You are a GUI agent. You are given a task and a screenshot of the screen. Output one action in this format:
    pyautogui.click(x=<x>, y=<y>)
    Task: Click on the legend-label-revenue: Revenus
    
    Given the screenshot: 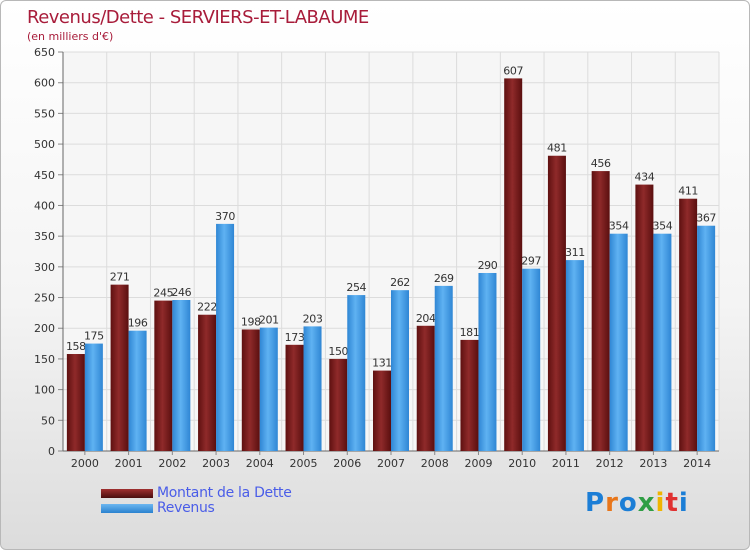 What is the action you would take?
    pyautogui.click(x=186, y=508)
    